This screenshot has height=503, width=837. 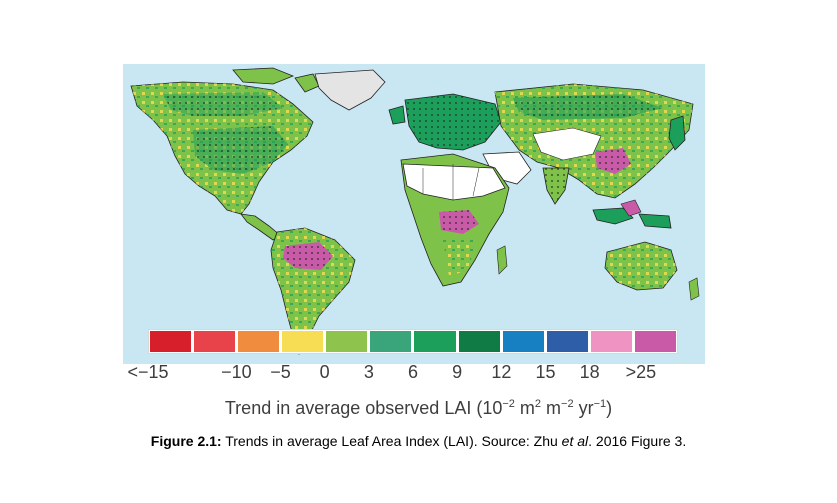 I want to click on central-asia-no-data, so click(x=567, y=144).